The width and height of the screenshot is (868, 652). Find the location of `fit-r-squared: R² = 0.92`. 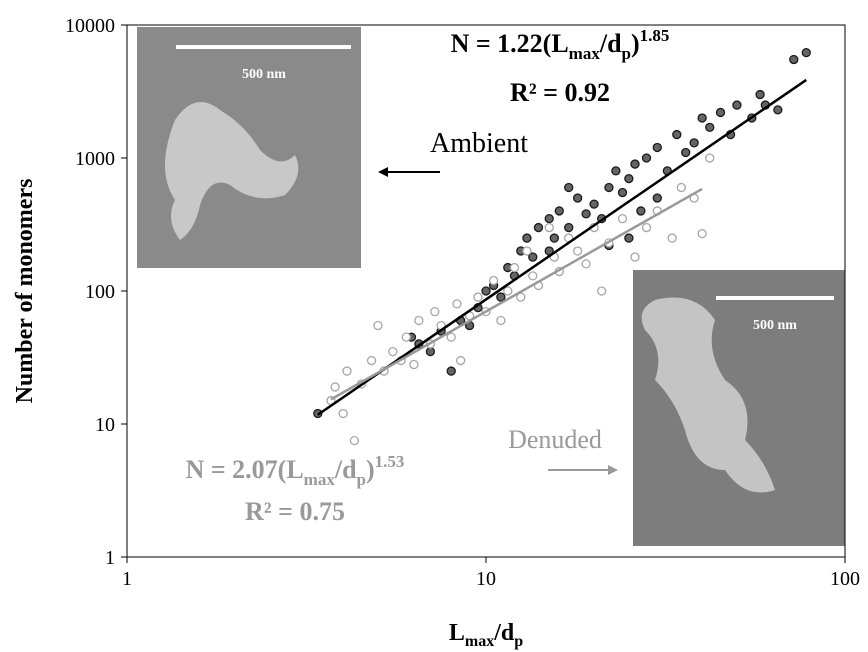

fit-r-squared: R² = 0.92 is located at coordinates (560, 92).